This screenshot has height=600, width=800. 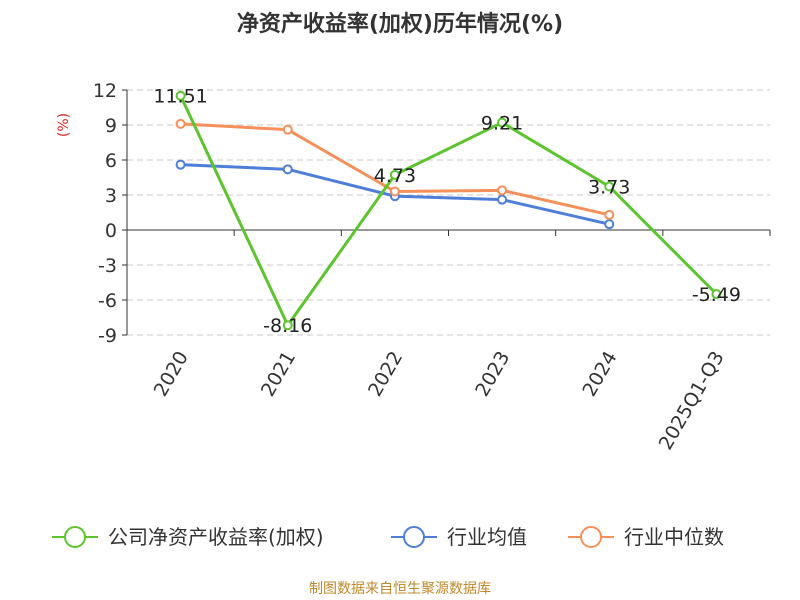 What do you see at coordinates (64, 125) in the screenshot?
I see `y-axis-label: (%)` at bounding box center [64, 125].